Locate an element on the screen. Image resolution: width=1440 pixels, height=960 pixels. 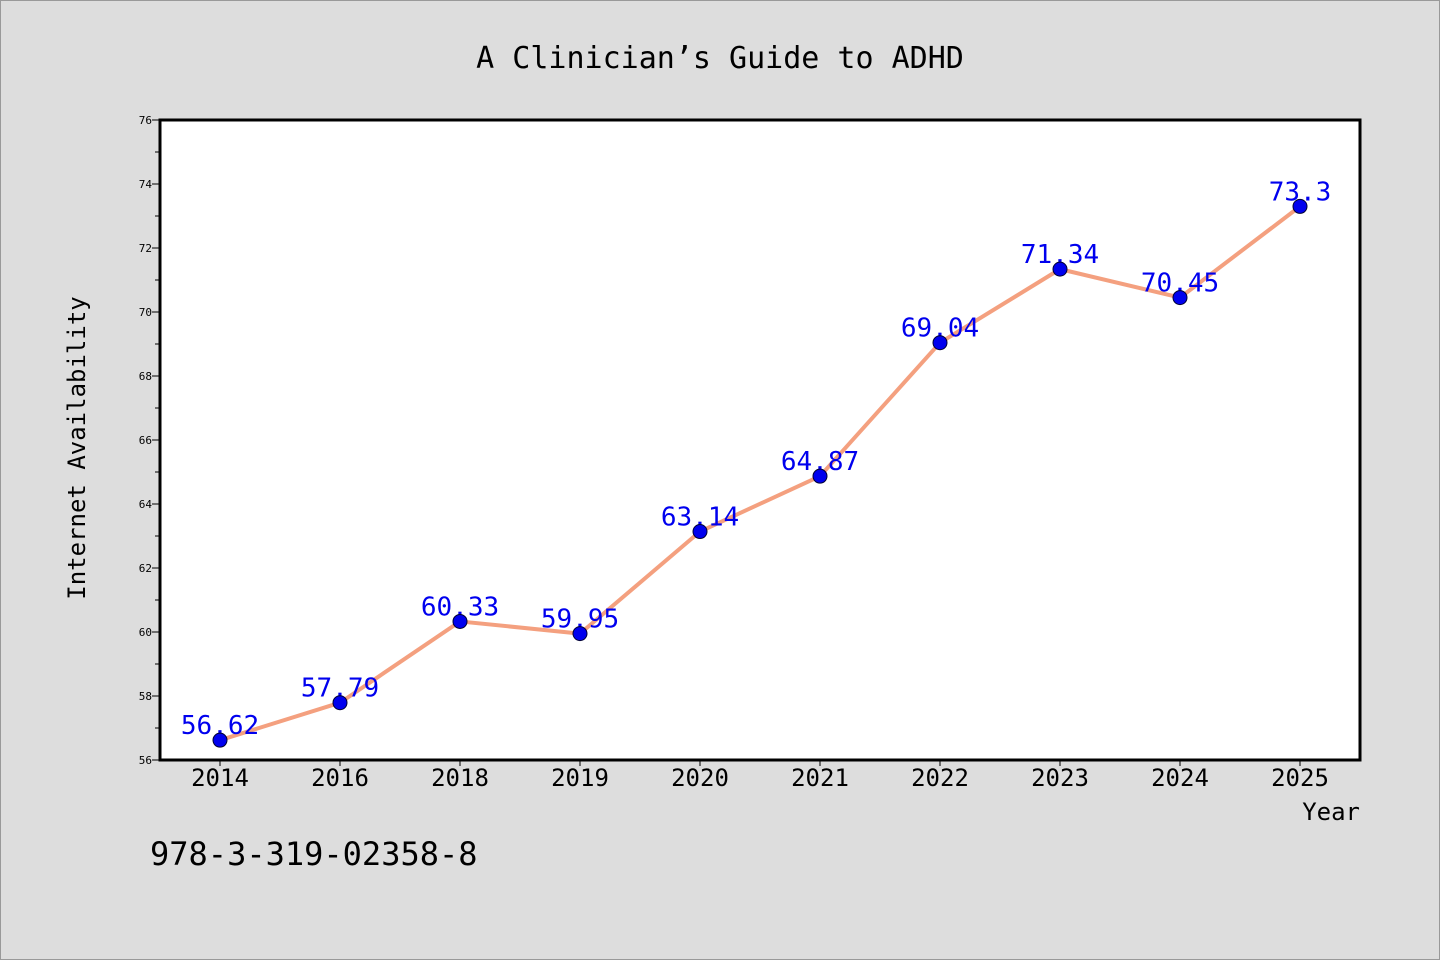
x-tick-label: 2025 is located at coordinates (1300, 778).